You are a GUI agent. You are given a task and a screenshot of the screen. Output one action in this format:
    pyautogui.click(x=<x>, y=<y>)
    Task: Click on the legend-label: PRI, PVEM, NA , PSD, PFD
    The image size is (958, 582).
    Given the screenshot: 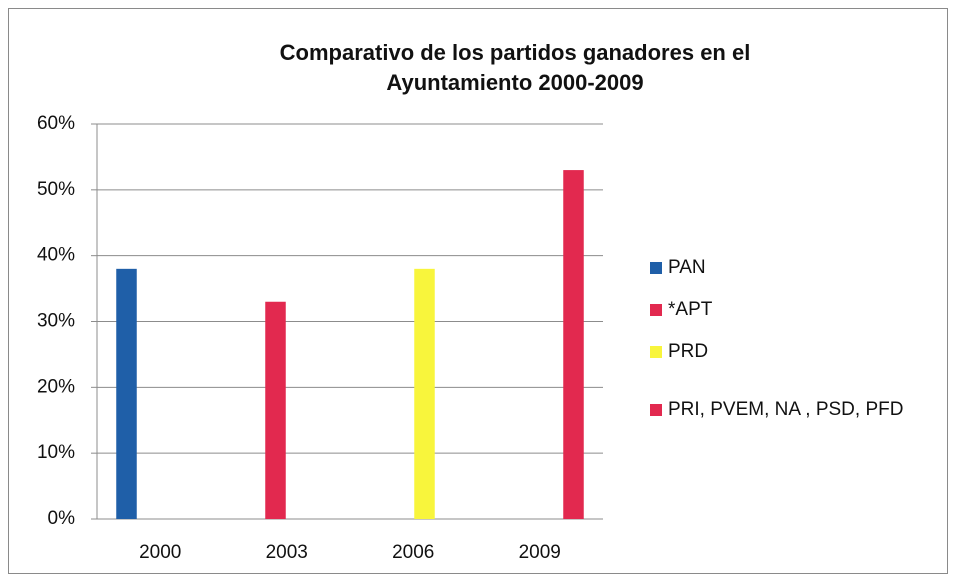 What is the action you would take?
    pyautogui.click(x=785, y=409)
    